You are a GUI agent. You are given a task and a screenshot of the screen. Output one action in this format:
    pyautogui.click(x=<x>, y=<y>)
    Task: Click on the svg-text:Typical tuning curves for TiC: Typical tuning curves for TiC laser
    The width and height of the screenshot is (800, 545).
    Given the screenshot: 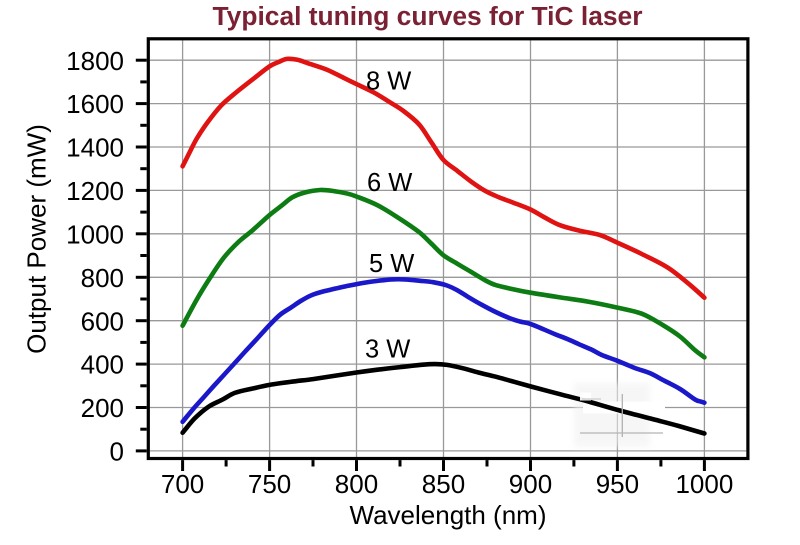 What is the action you would take?
    pyautogui.click(x=428, y=17)
    